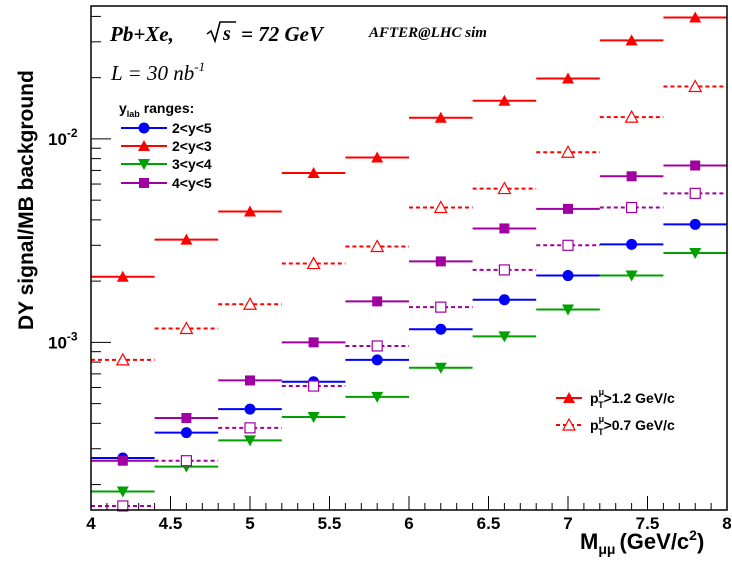  I want to click on legend-marker-pt12, so click(569, 397).